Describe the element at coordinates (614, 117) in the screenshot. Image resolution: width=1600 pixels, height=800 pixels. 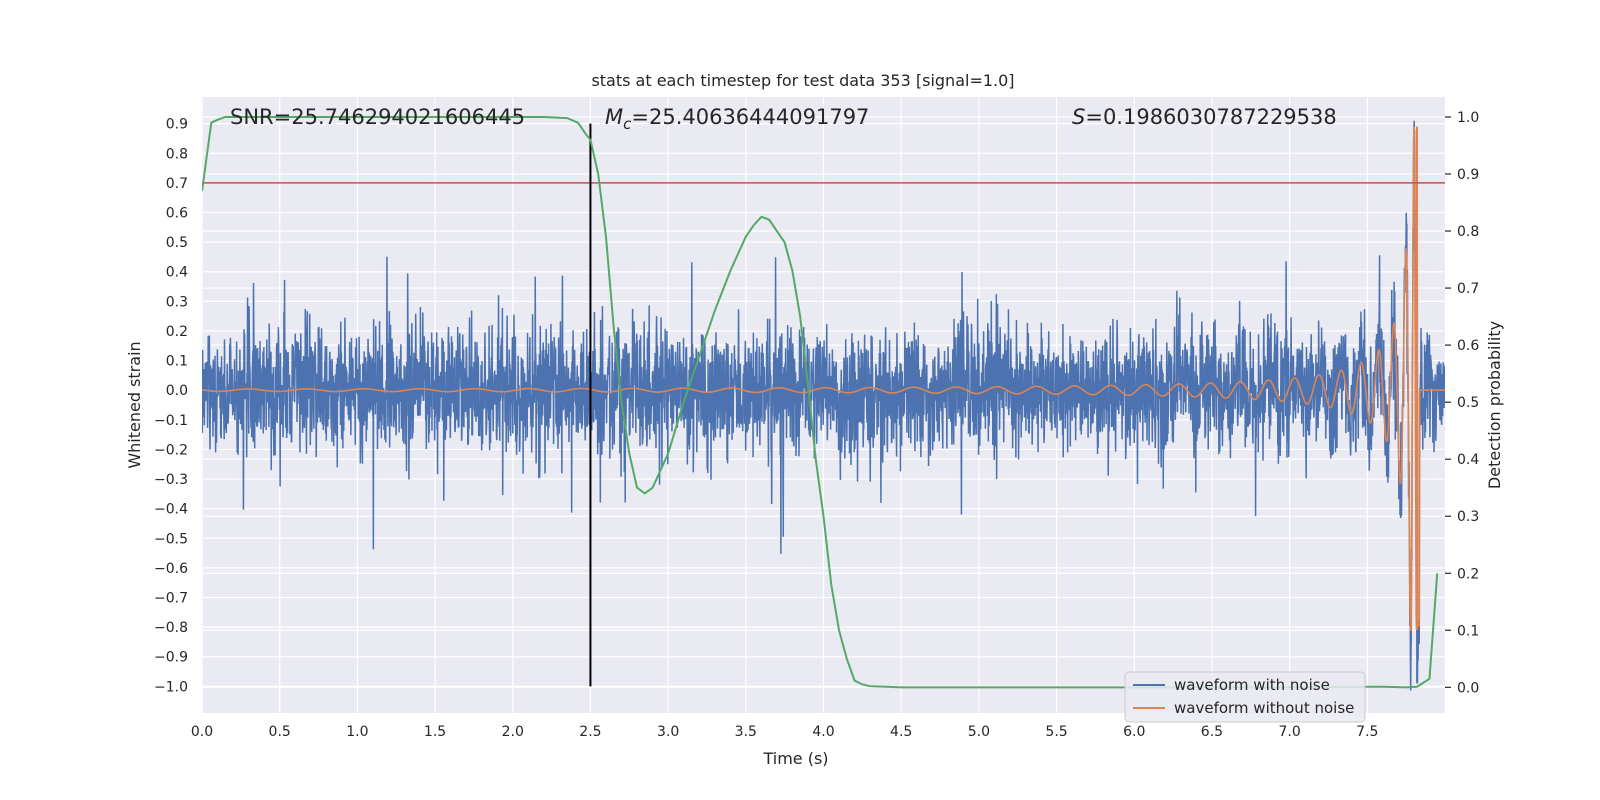
I see `chirp-mass-symbol: M` at that location.